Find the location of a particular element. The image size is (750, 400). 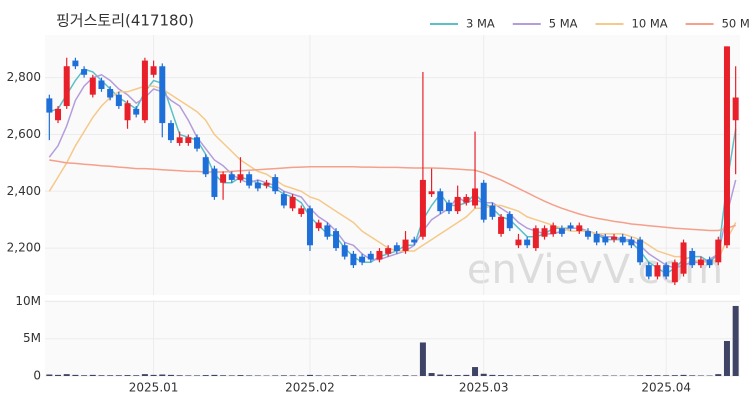

watermark: enVievV.com is located at coordinates (595, 270).